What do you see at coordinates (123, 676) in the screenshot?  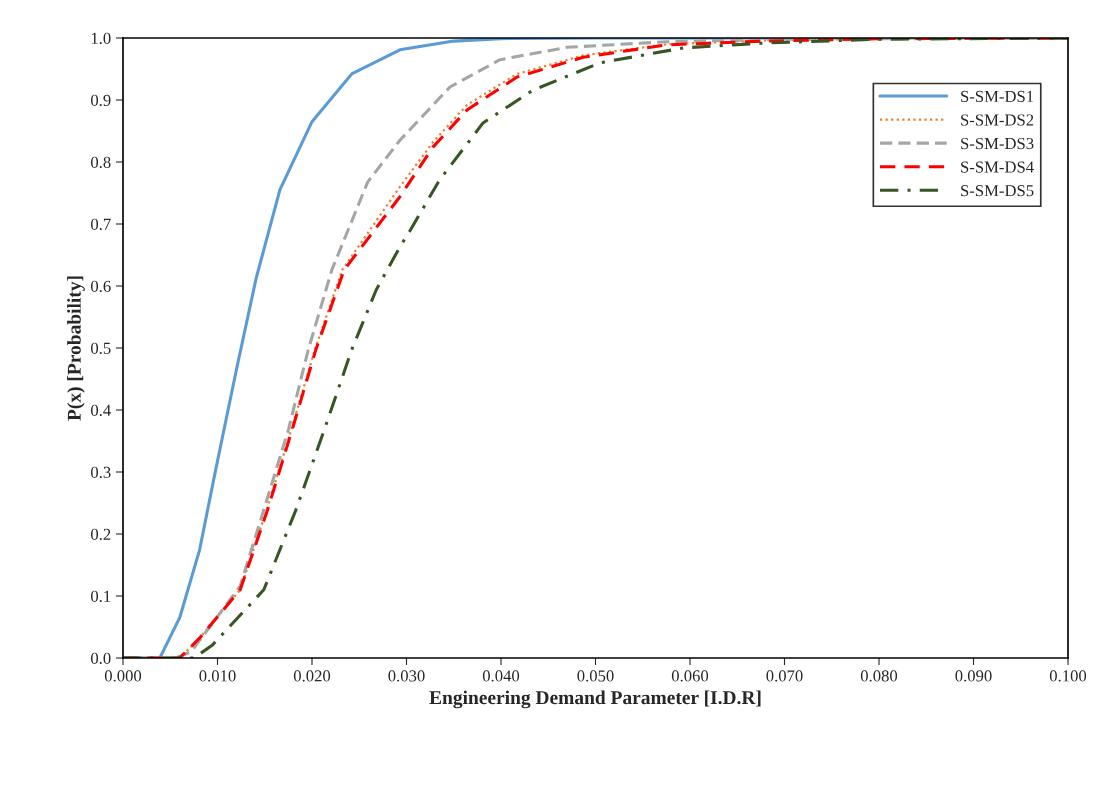 I see `x-tick-label: 0.000` at bounding box center [123, 676].